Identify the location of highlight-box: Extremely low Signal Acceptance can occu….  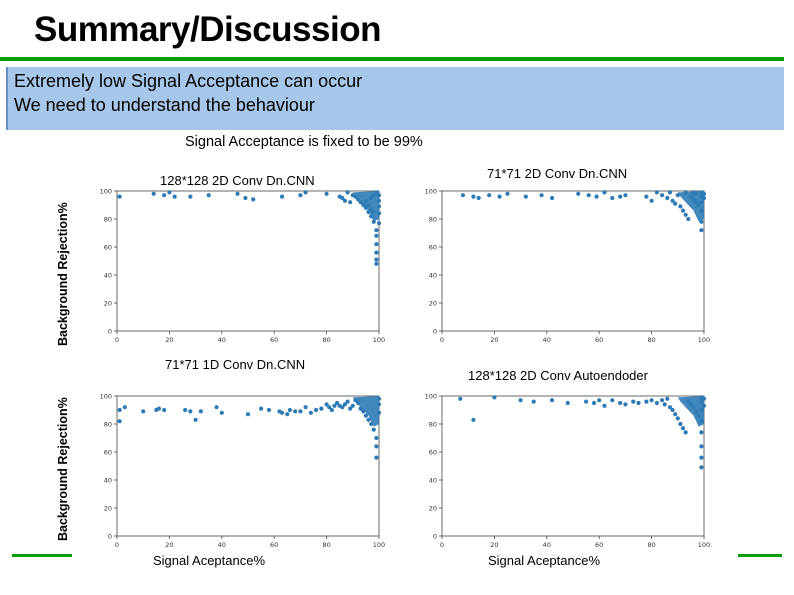
(395, 98).